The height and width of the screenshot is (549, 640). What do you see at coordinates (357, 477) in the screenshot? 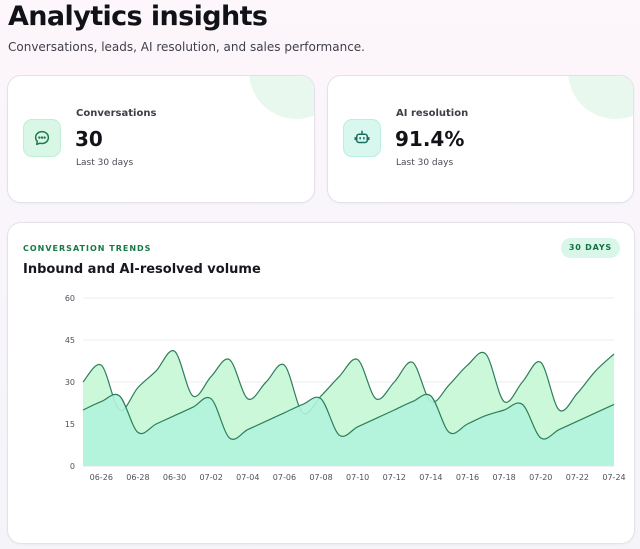
I see `x-tick-label: 07-10` at bounding box center [357, 477].